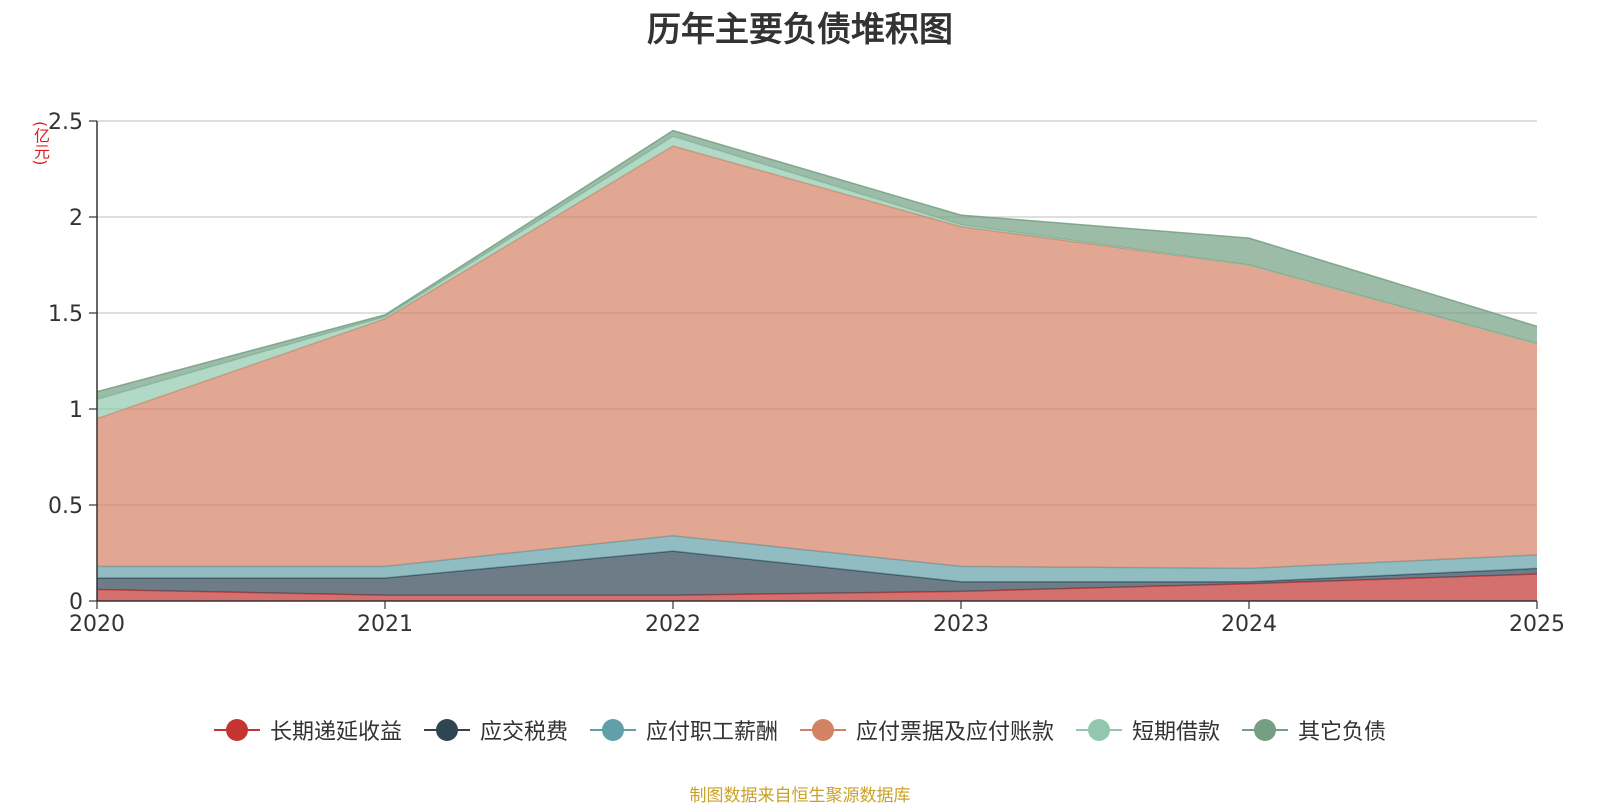 The height and width of the screenshot is (806, 1600). Describe the element at coordinates (76, 410) in the screenshot. I see `y-tick-label: 1` at that location.